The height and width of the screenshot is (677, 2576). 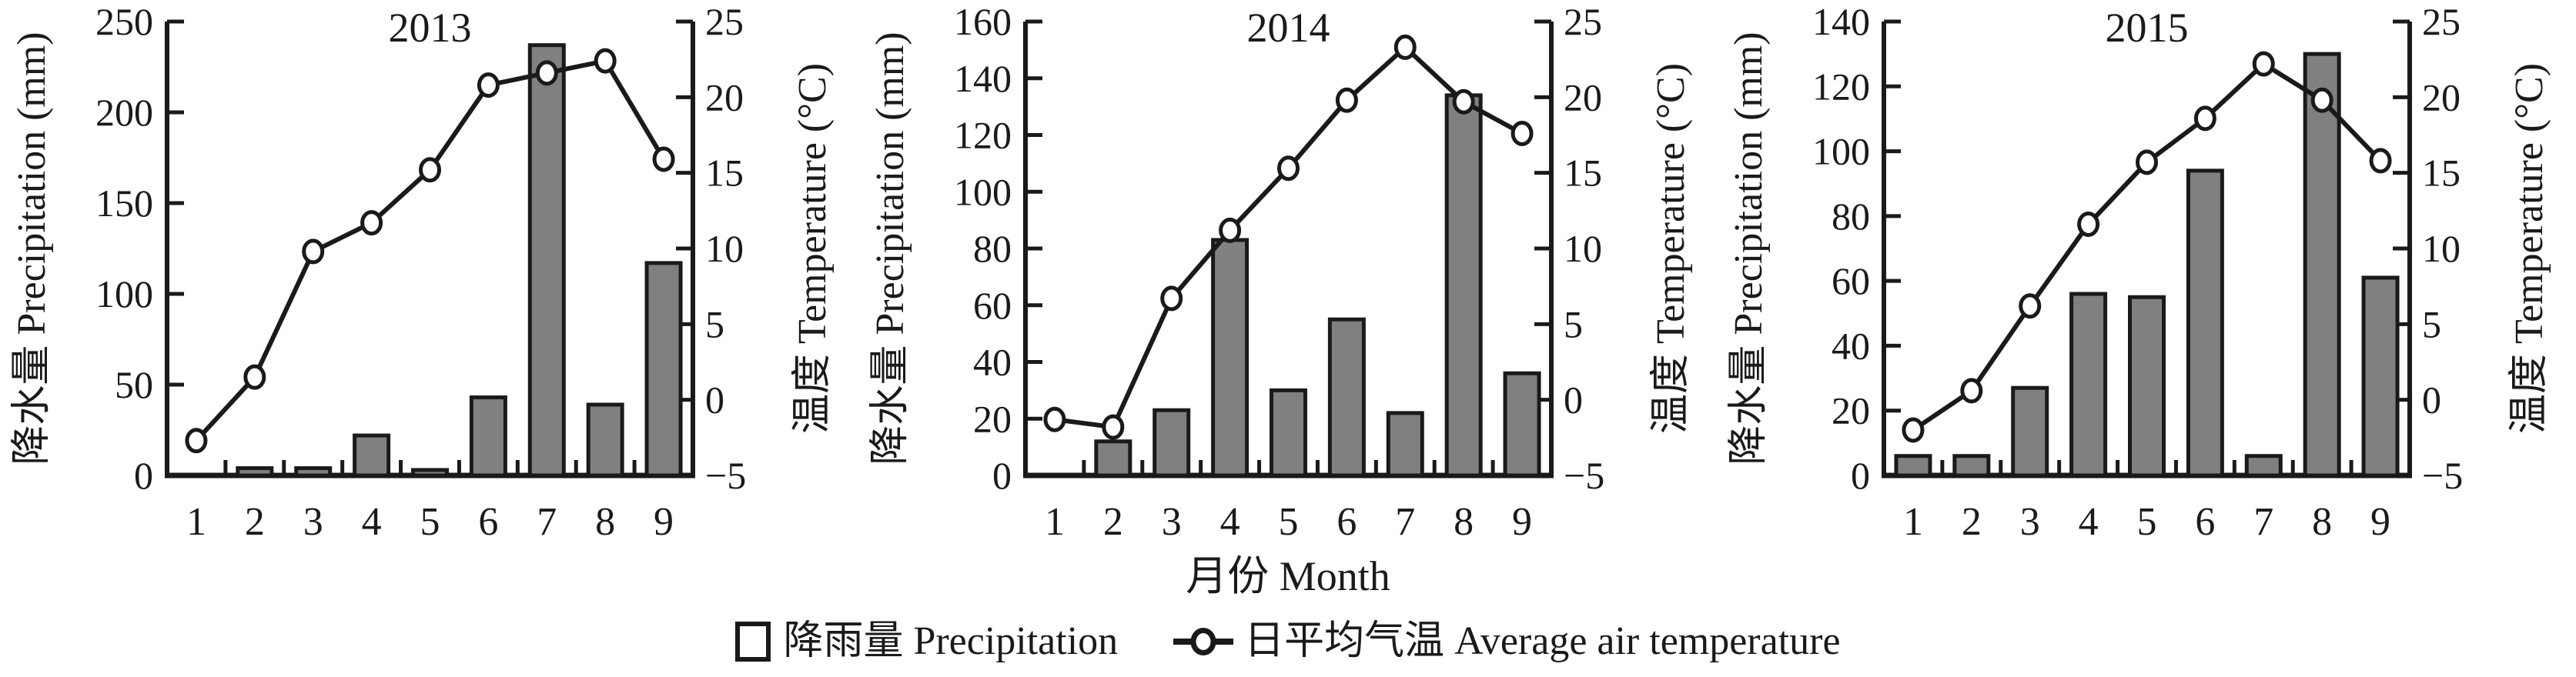 What do you see at coordinates (134, 384) in the screenshot?
I see `left-tick-label: 50` at bounding box center [134, 384].